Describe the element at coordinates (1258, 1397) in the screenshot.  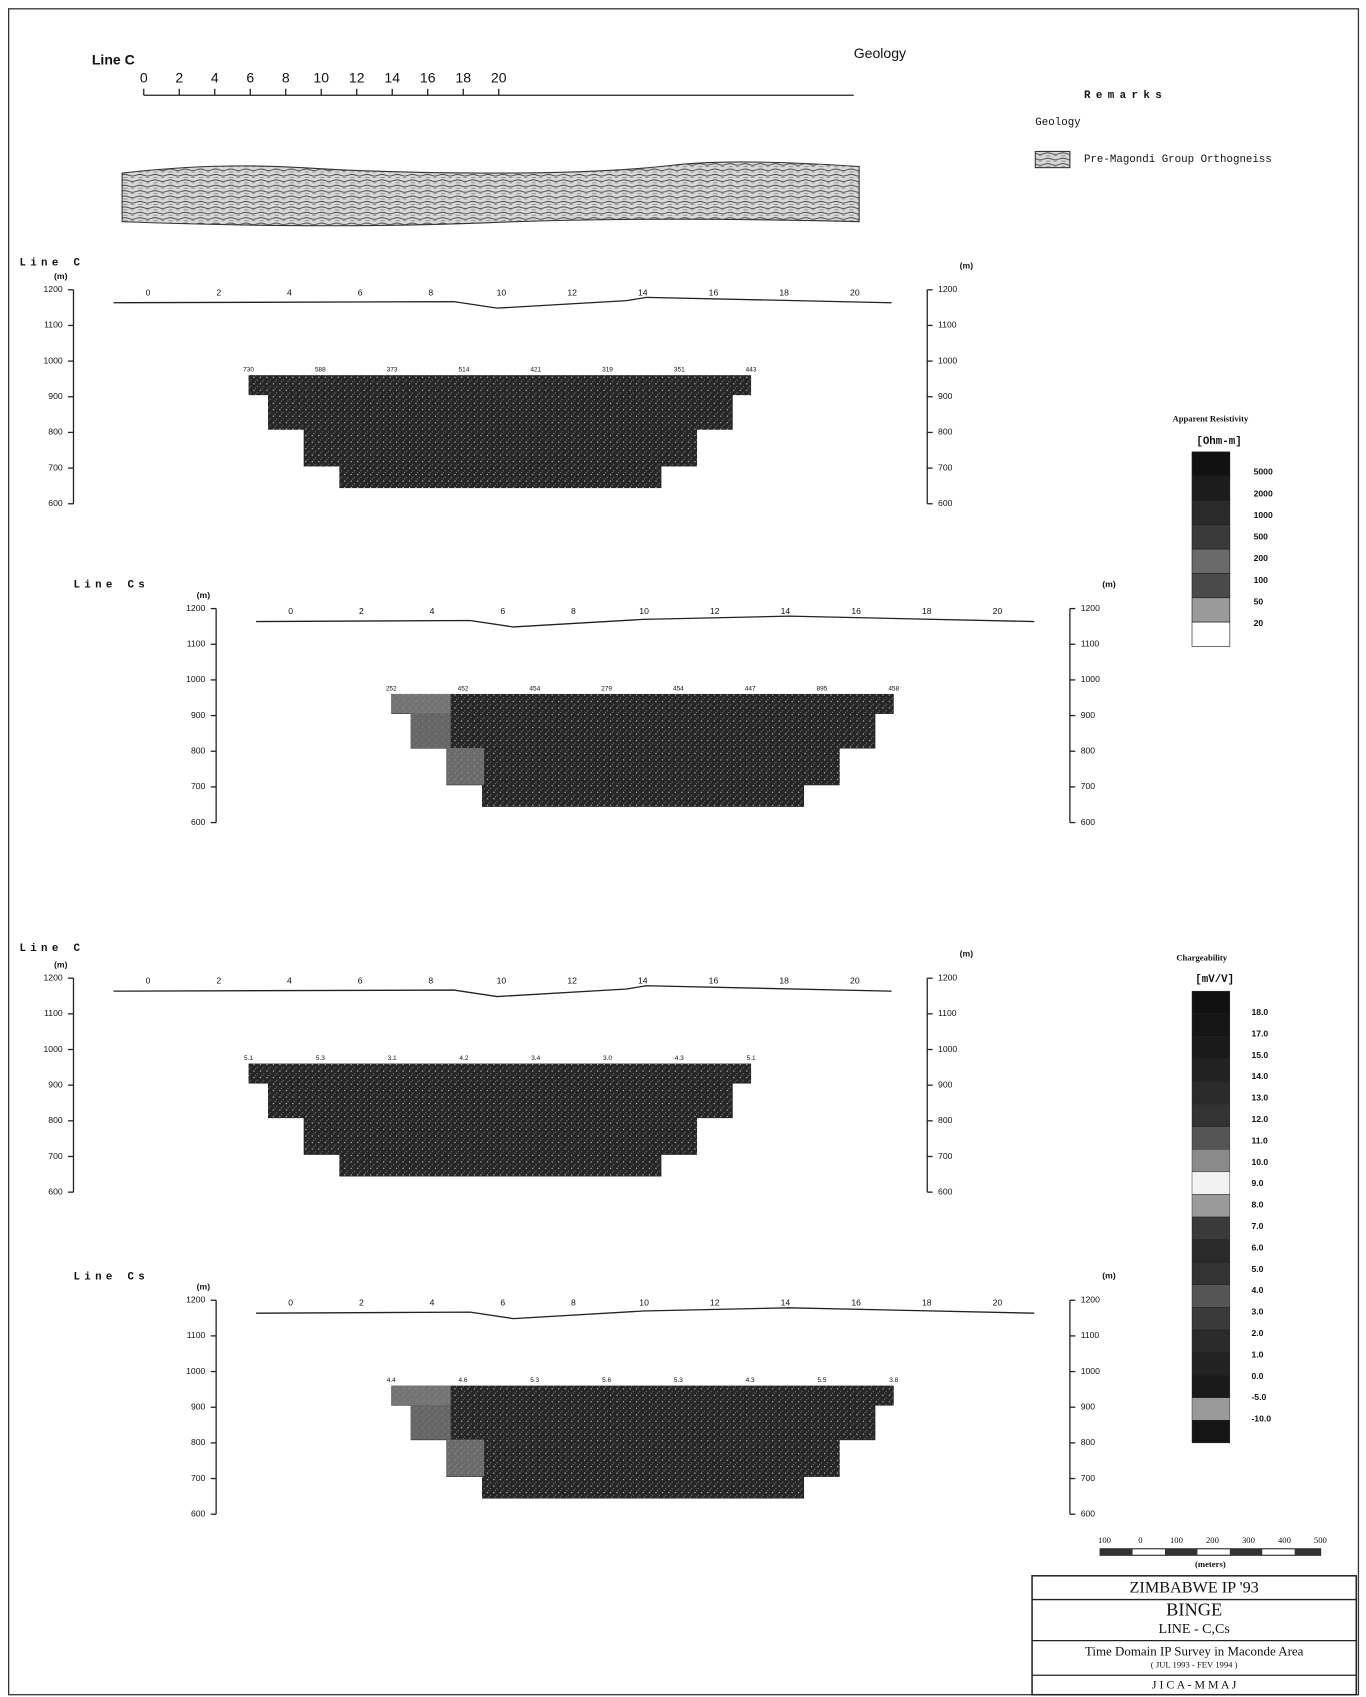
I see `legend-level: -5.0` at that location.